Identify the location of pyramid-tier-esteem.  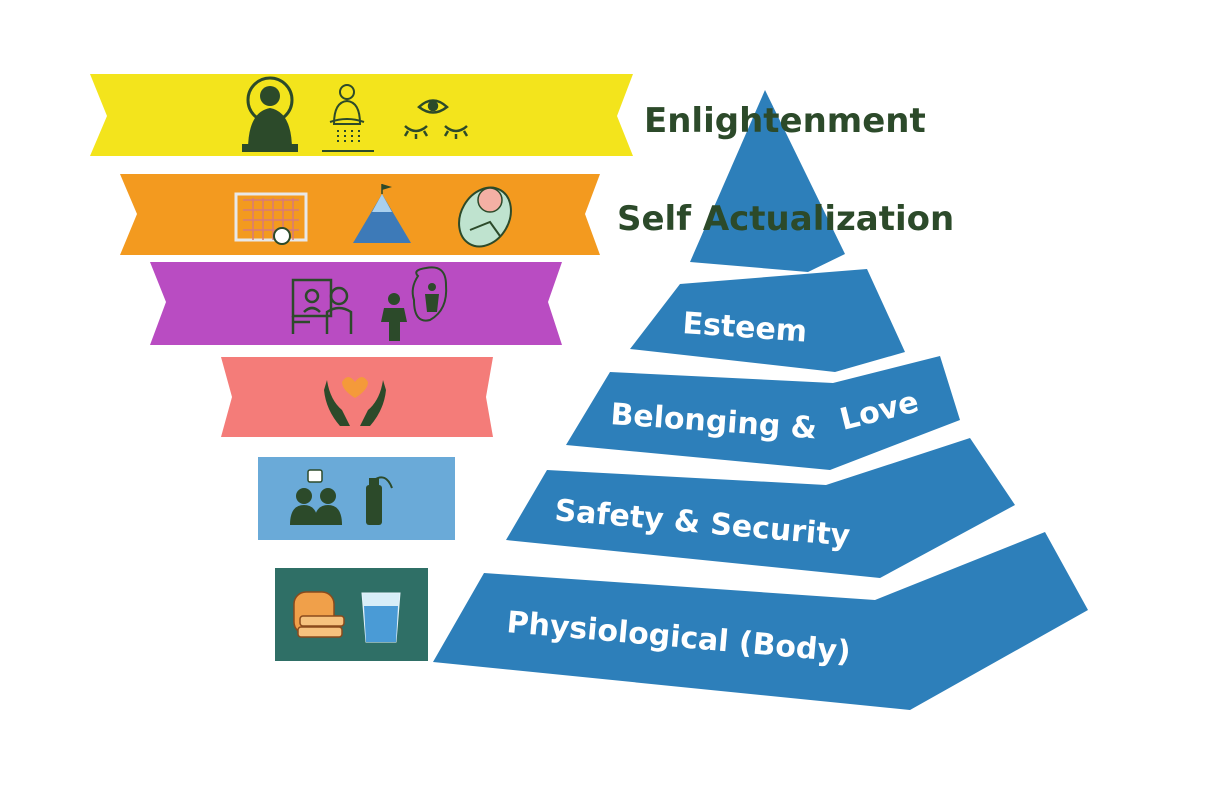
(767, 320).